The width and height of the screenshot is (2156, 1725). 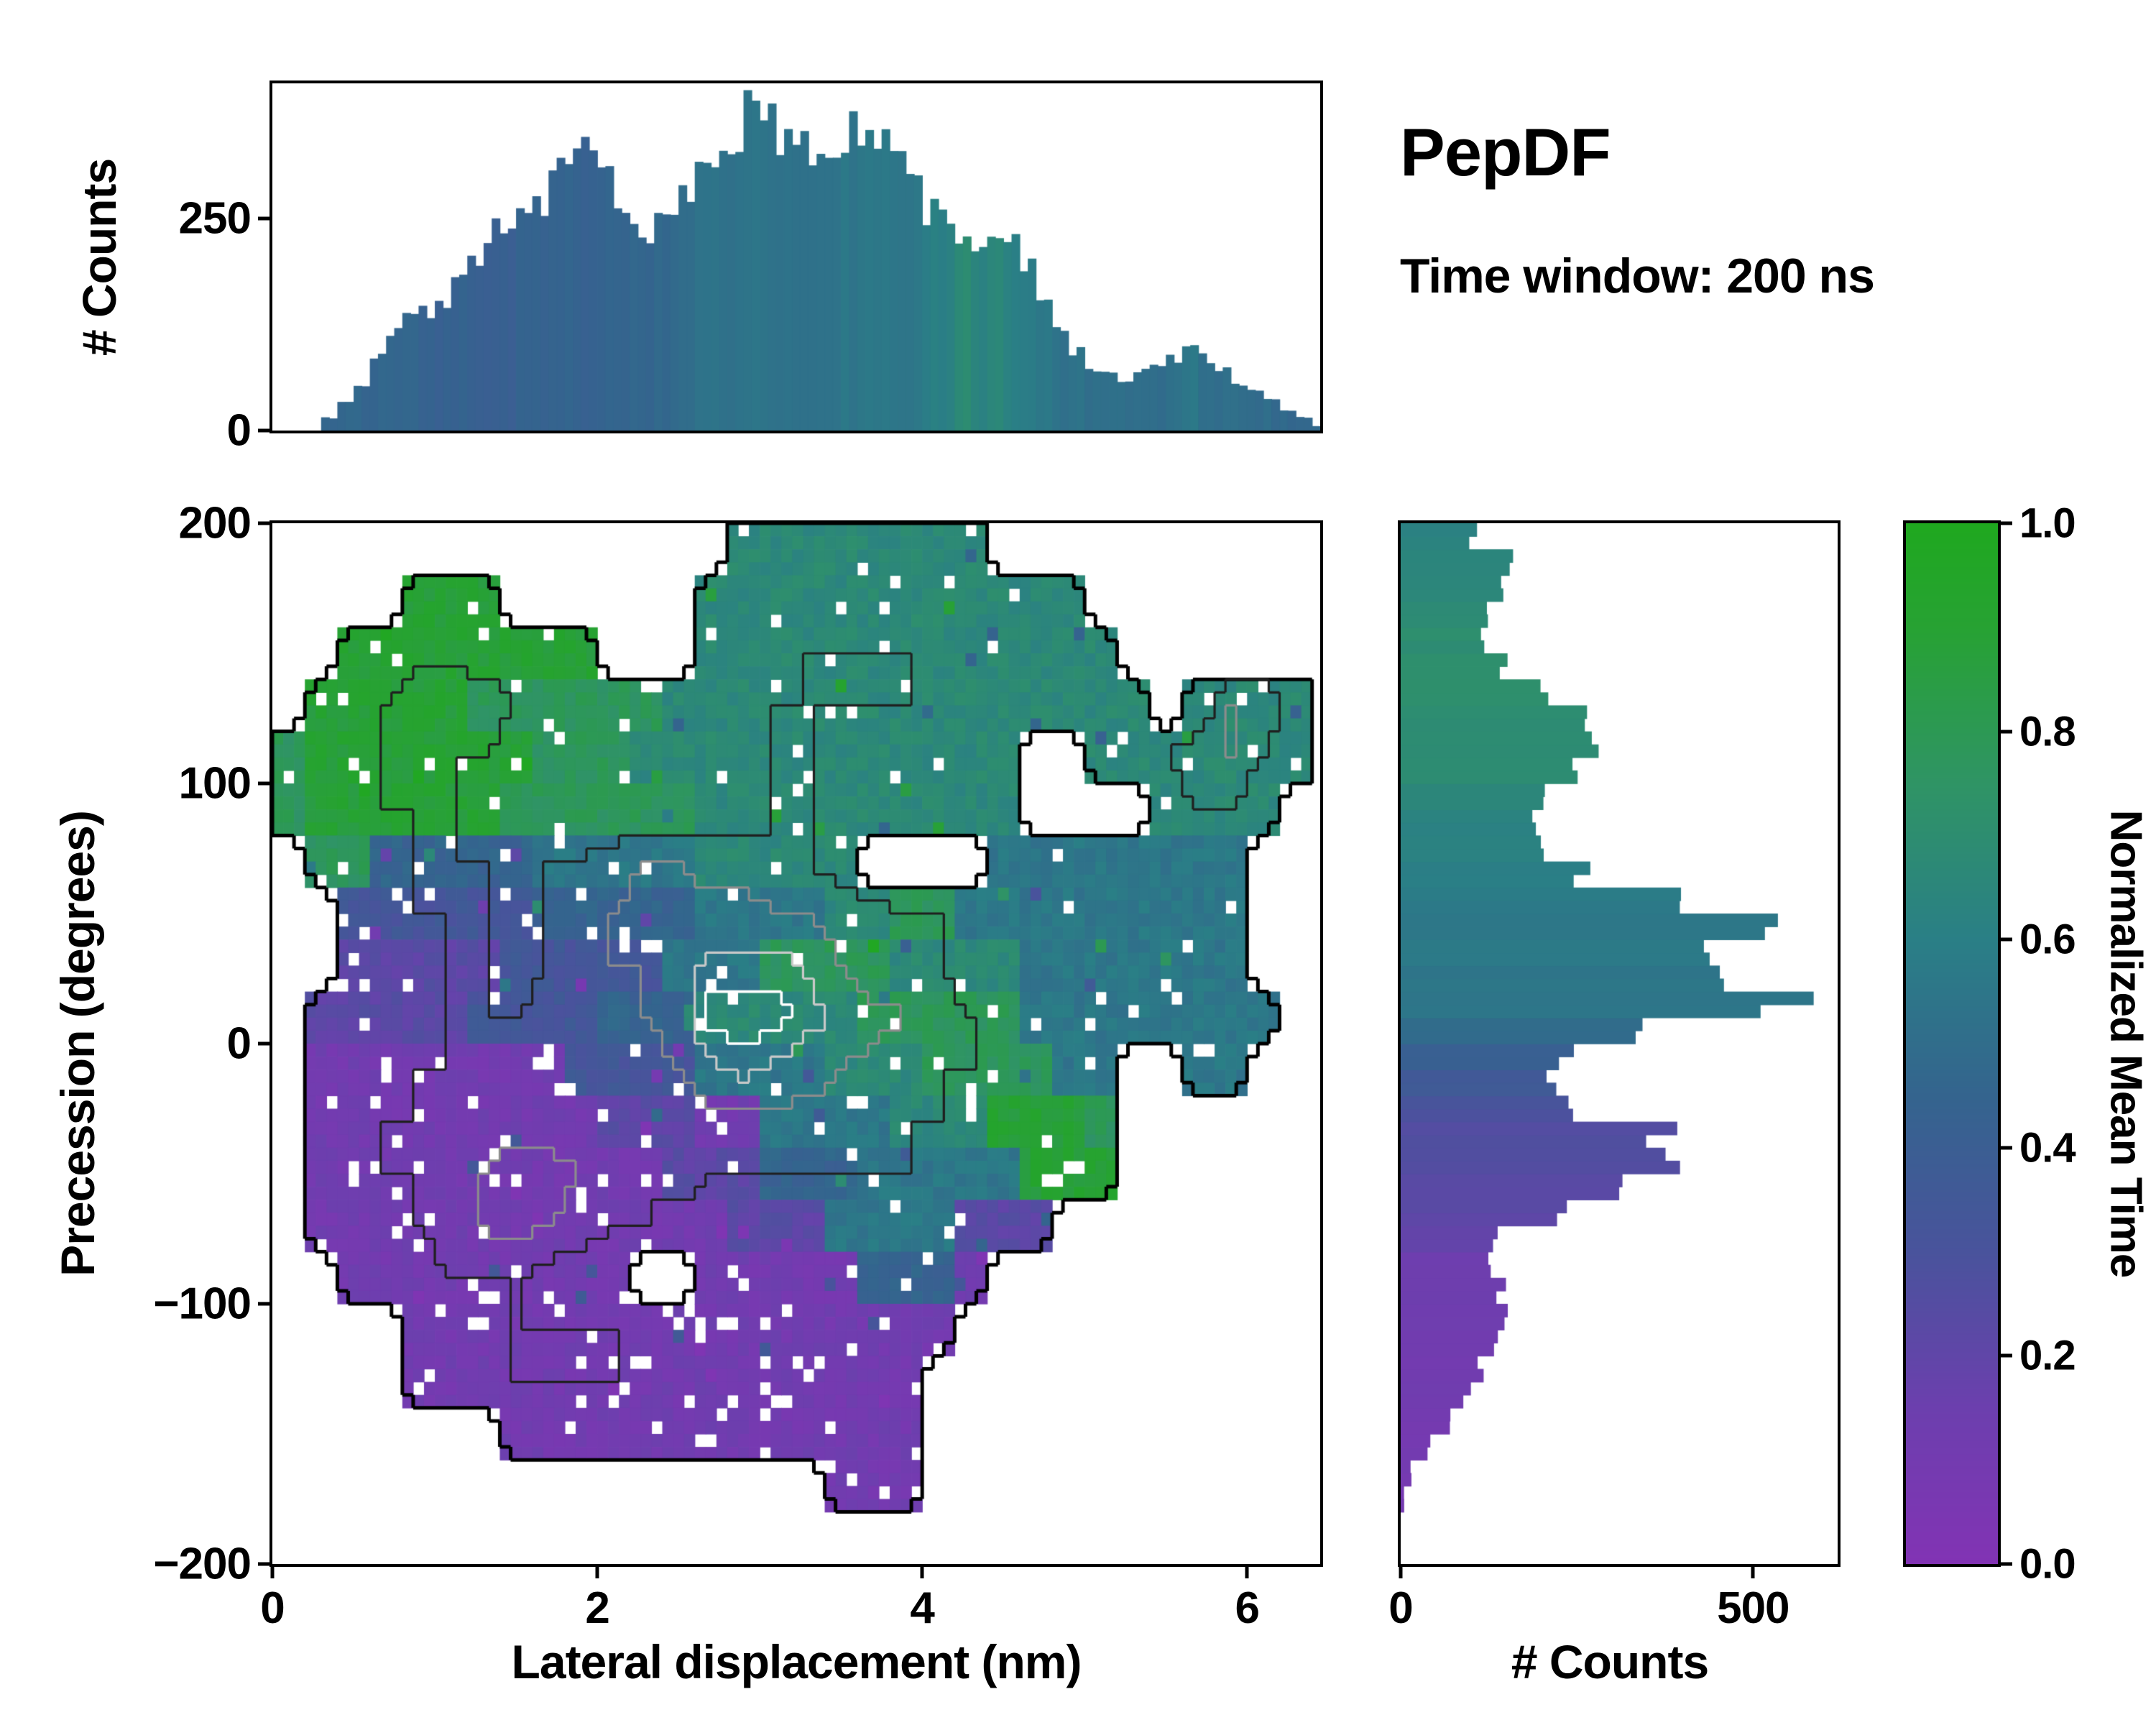 What do you see at coordinates (2047, 731) in the screenshot?
I see `tick-label: 0.8` at bounding box center [2047, 731].